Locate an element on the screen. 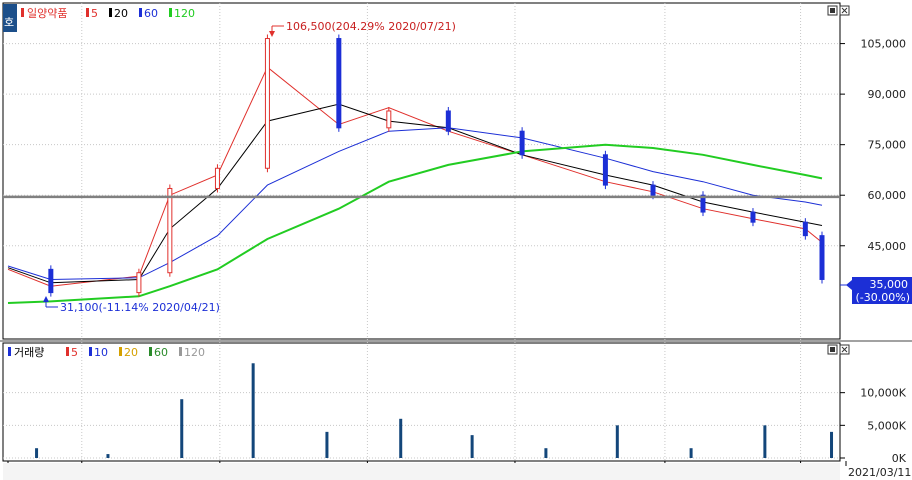  price-tick-label: 105,000 is located at coordinates (884, 44).